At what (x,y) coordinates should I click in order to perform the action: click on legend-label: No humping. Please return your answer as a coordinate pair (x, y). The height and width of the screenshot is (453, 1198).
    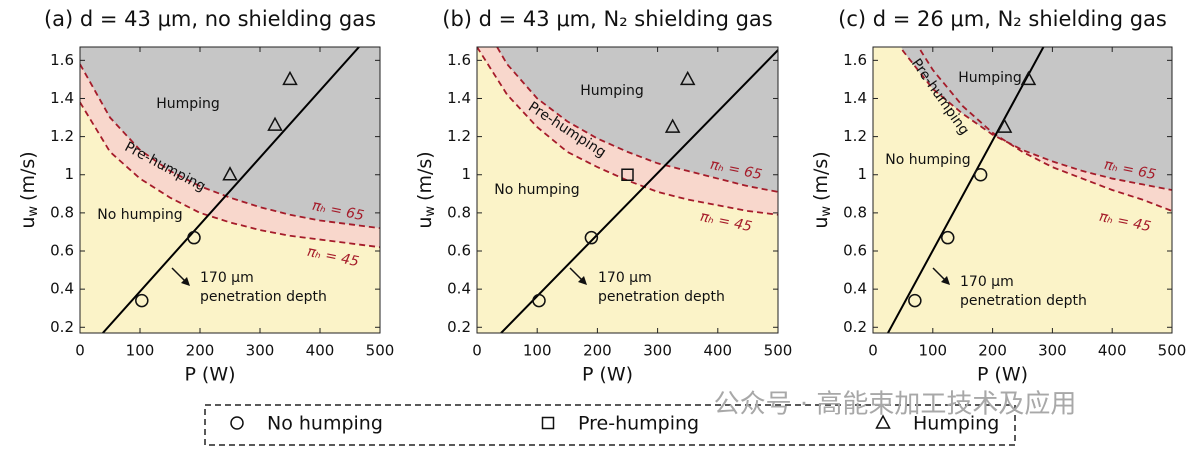
    Looking at the image, I should click on (325, 424).